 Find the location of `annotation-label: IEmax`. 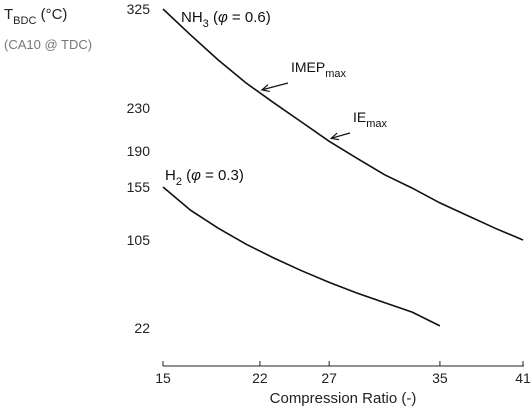

annotation-label: IEmax is located at coordinates (370, 119).